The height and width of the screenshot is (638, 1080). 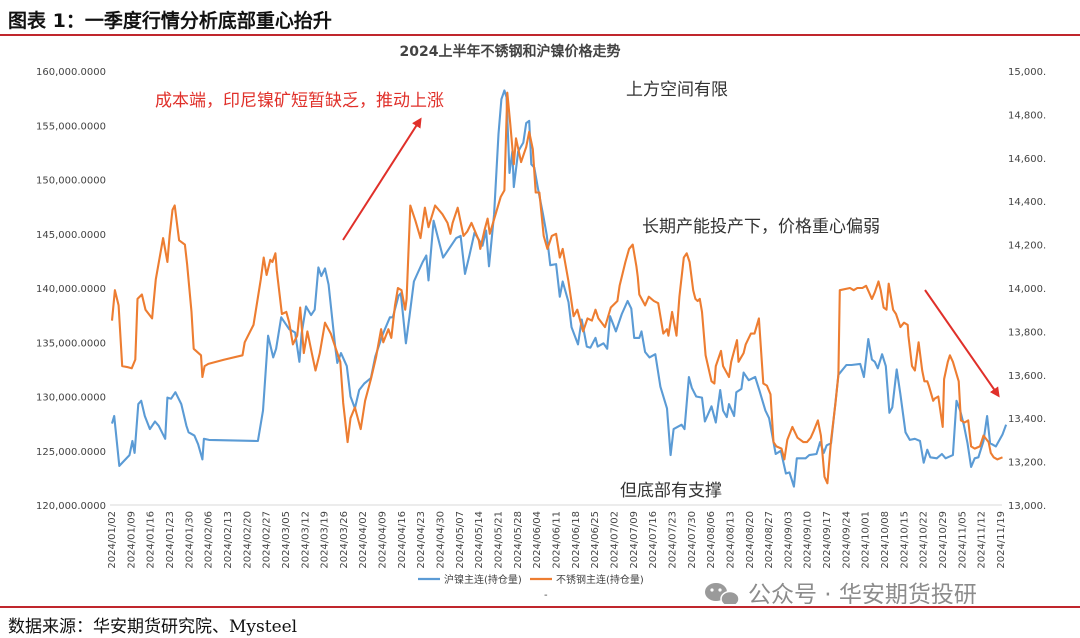 I want to click on x-tick-label: 2024/03/26, so click(x=344, y=540).